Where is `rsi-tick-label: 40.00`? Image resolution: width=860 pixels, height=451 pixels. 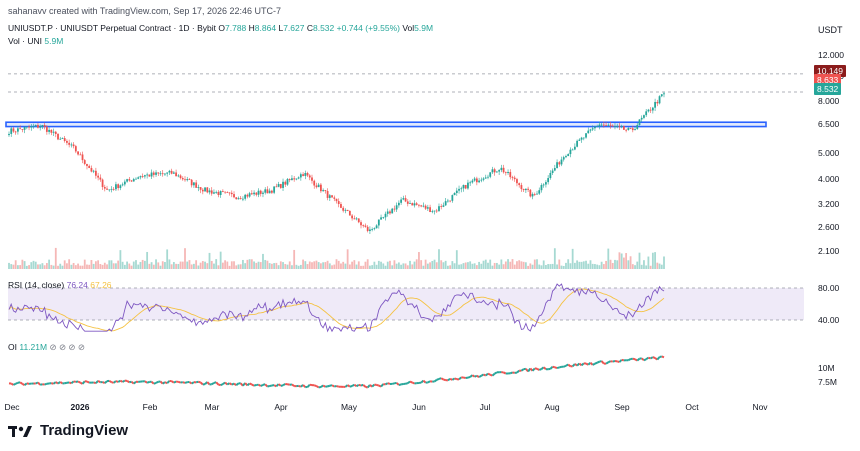 rsi-tick-label: 40.00 is located at coordinates (829, 320).